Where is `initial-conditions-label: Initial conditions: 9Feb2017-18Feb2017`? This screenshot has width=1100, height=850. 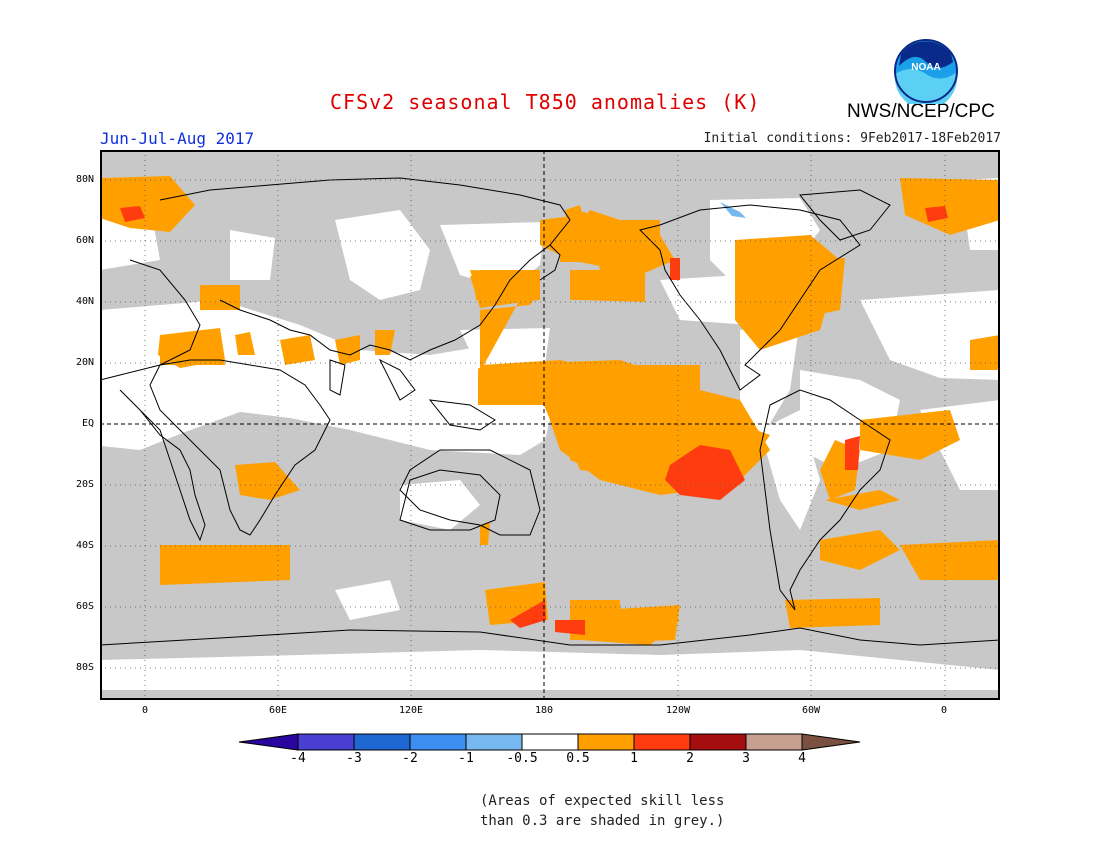
initial-conditions-label: Initial conditions: 9Feb2017-18Feb2017 is located at coordinates (852, 138).